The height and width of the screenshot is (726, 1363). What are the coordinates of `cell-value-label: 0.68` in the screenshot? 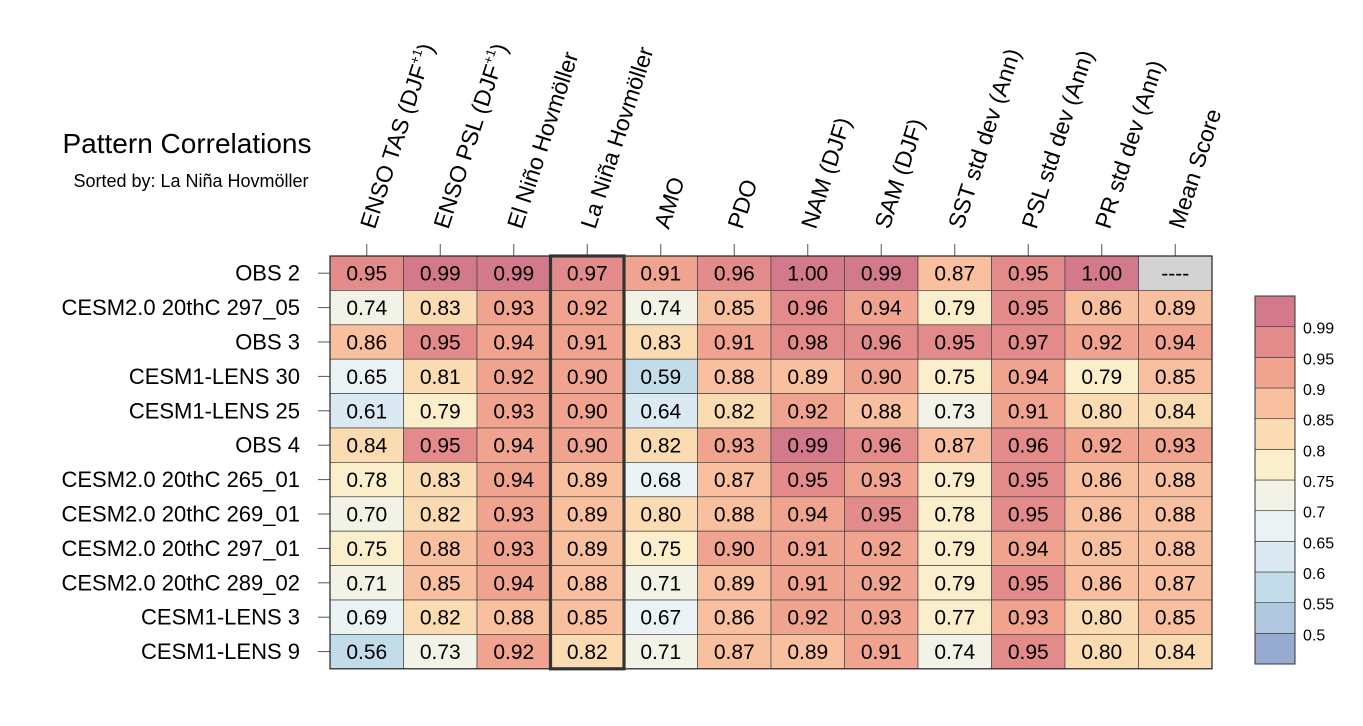 It's located at (660, 480).